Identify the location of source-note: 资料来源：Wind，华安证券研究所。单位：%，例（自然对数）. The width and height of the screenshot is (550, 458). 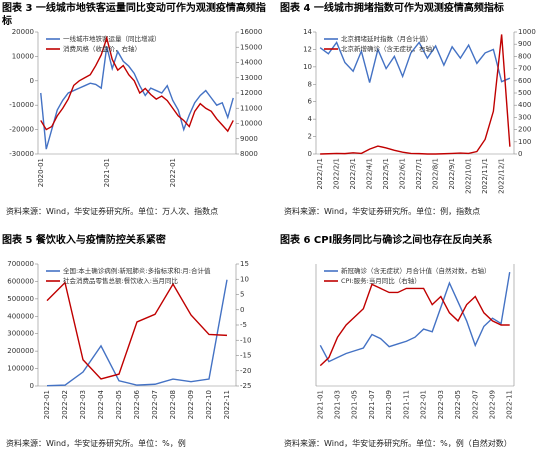
(398, 443).